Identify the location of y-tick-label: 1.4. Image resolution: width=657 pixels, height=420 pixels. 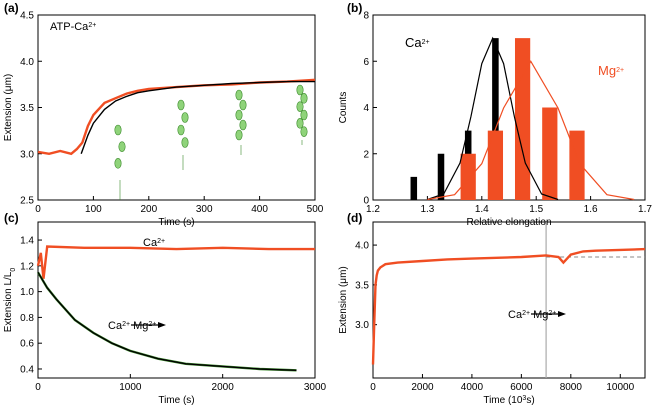
(27, 241).